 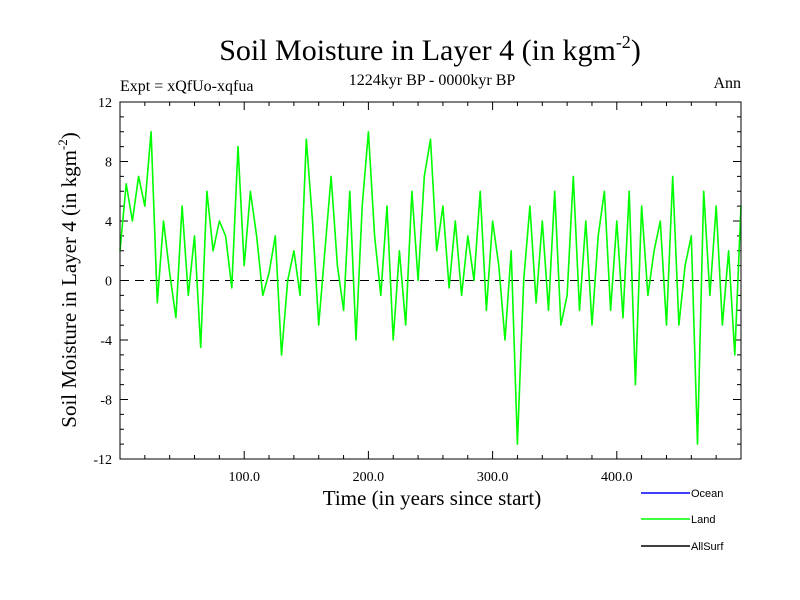 What do you see at coordinates (617, 477) in the screenshot?
I see `x-tick-label: 400.0` at bounding box center [617, 477].